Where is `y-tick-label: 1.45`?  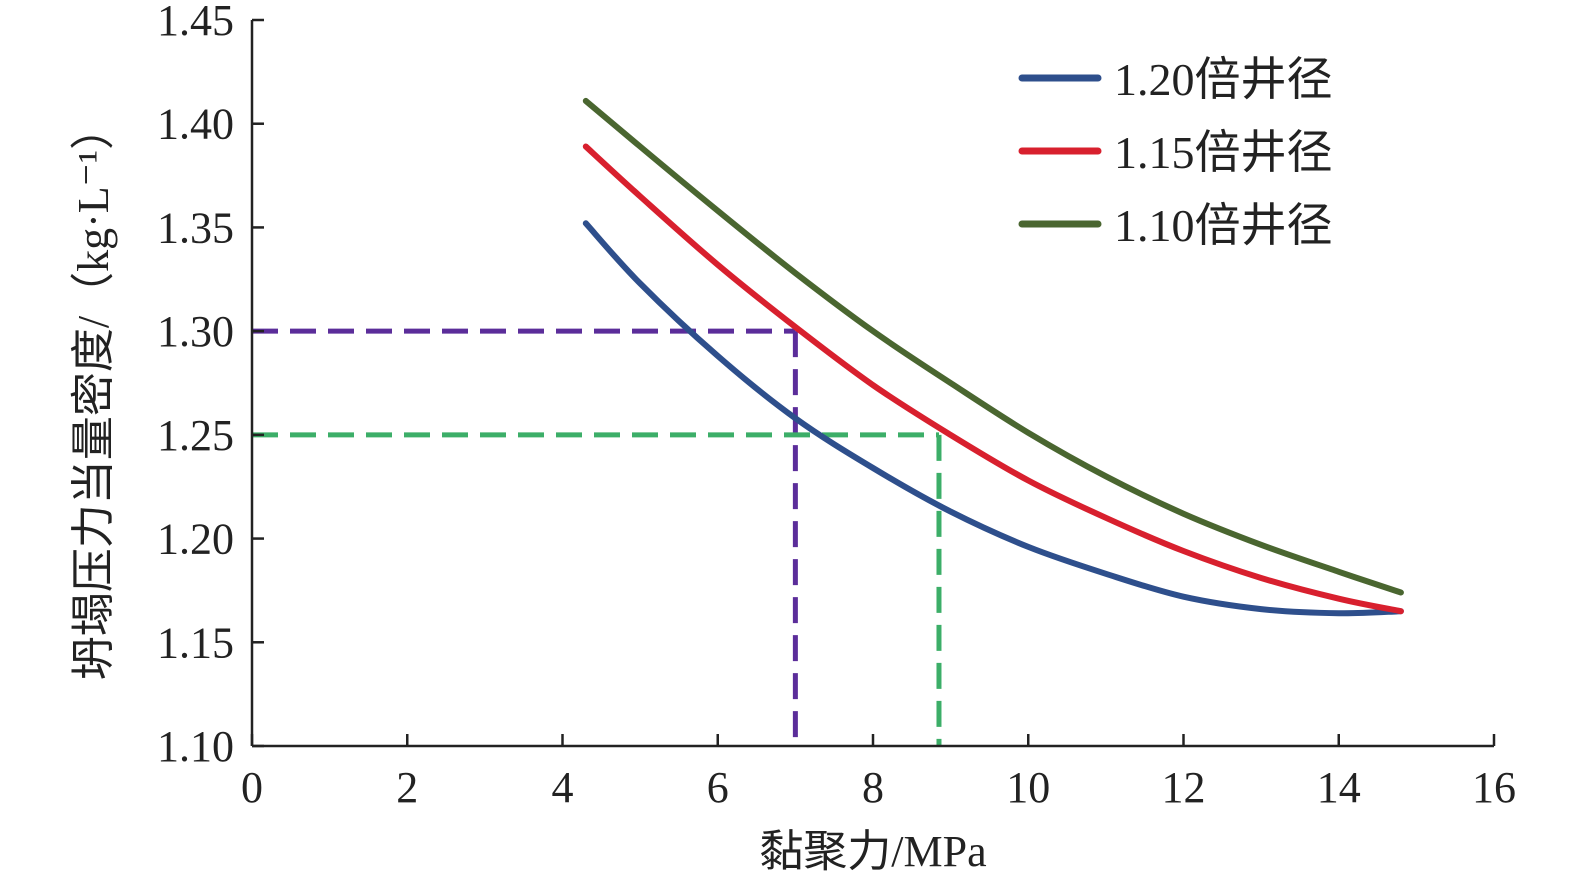
y-tick-label: 1.45 is located at coordinates (195, 22).